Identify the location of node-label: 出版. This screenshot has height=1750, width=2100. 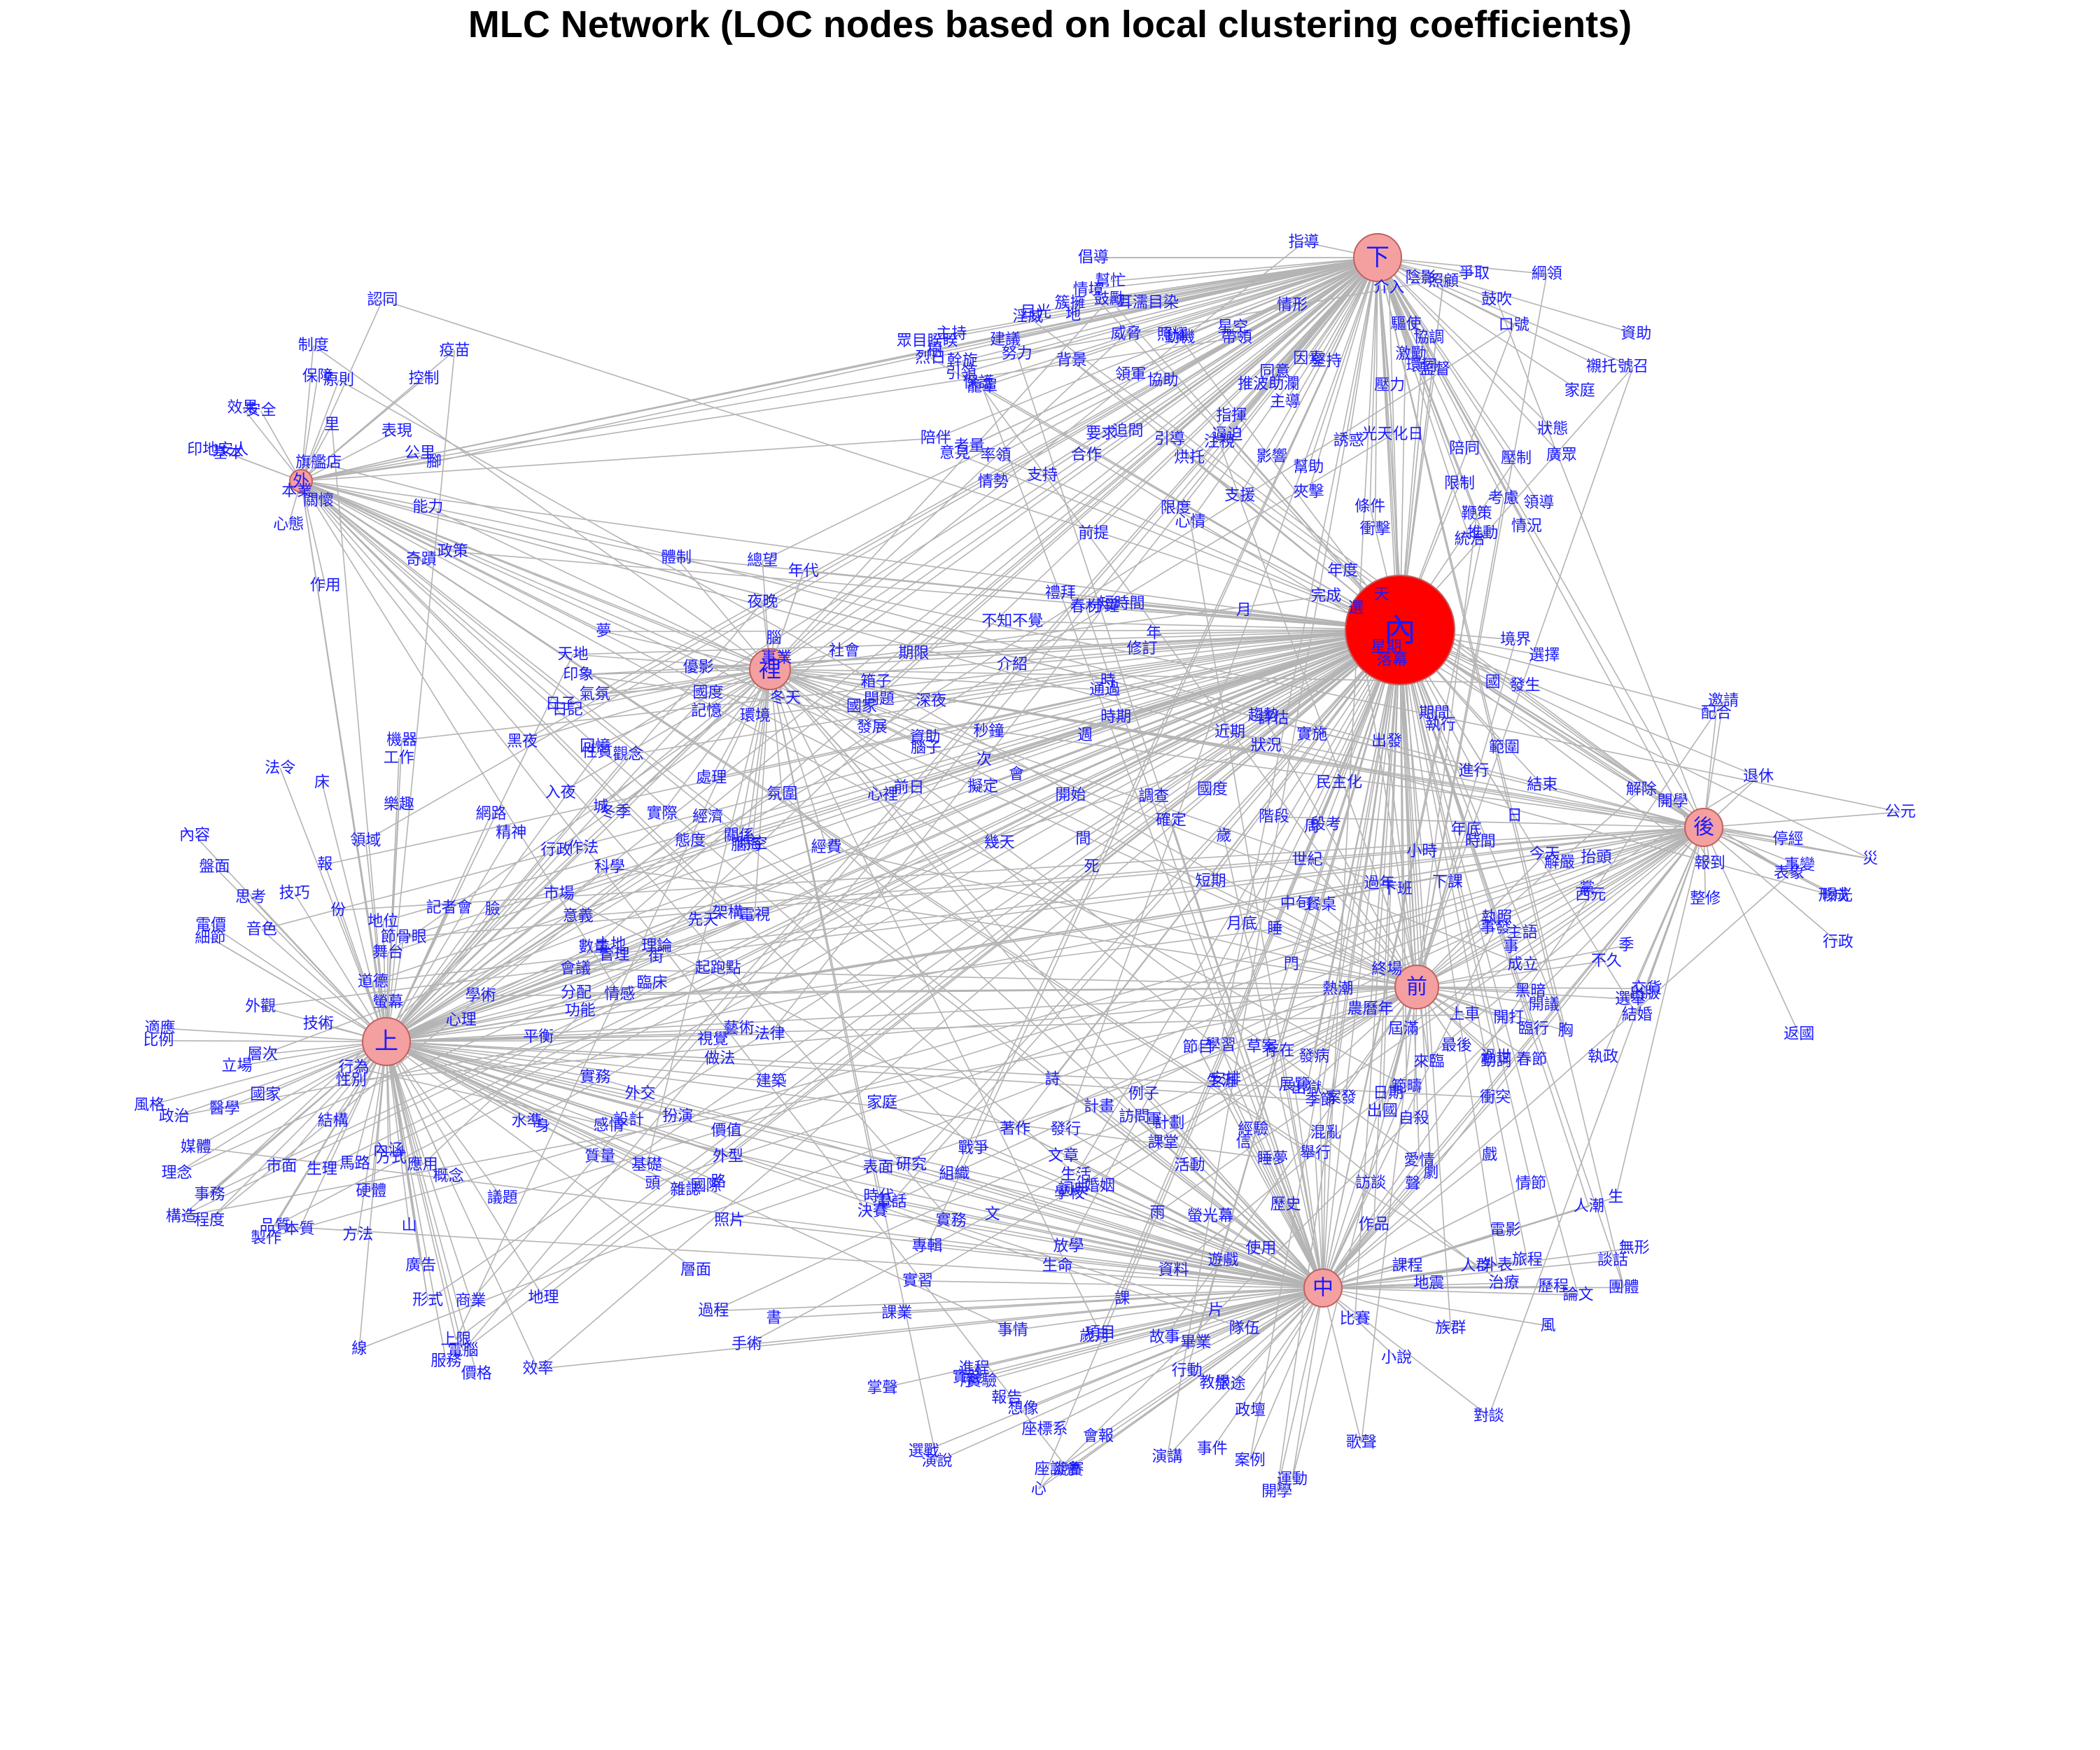
(1644, 993).